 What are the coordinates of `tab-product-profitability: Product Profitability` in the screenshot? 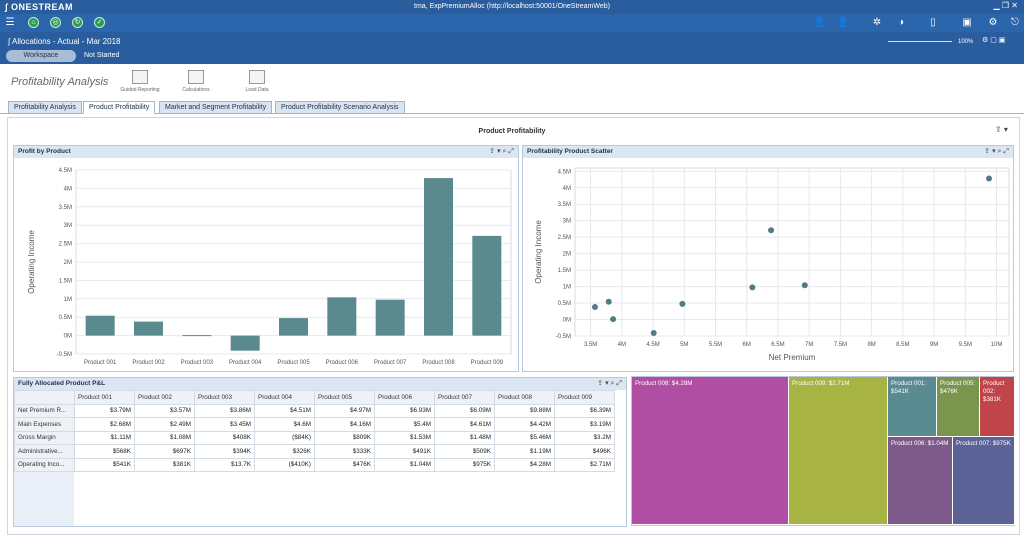 It's located at (119, 107).